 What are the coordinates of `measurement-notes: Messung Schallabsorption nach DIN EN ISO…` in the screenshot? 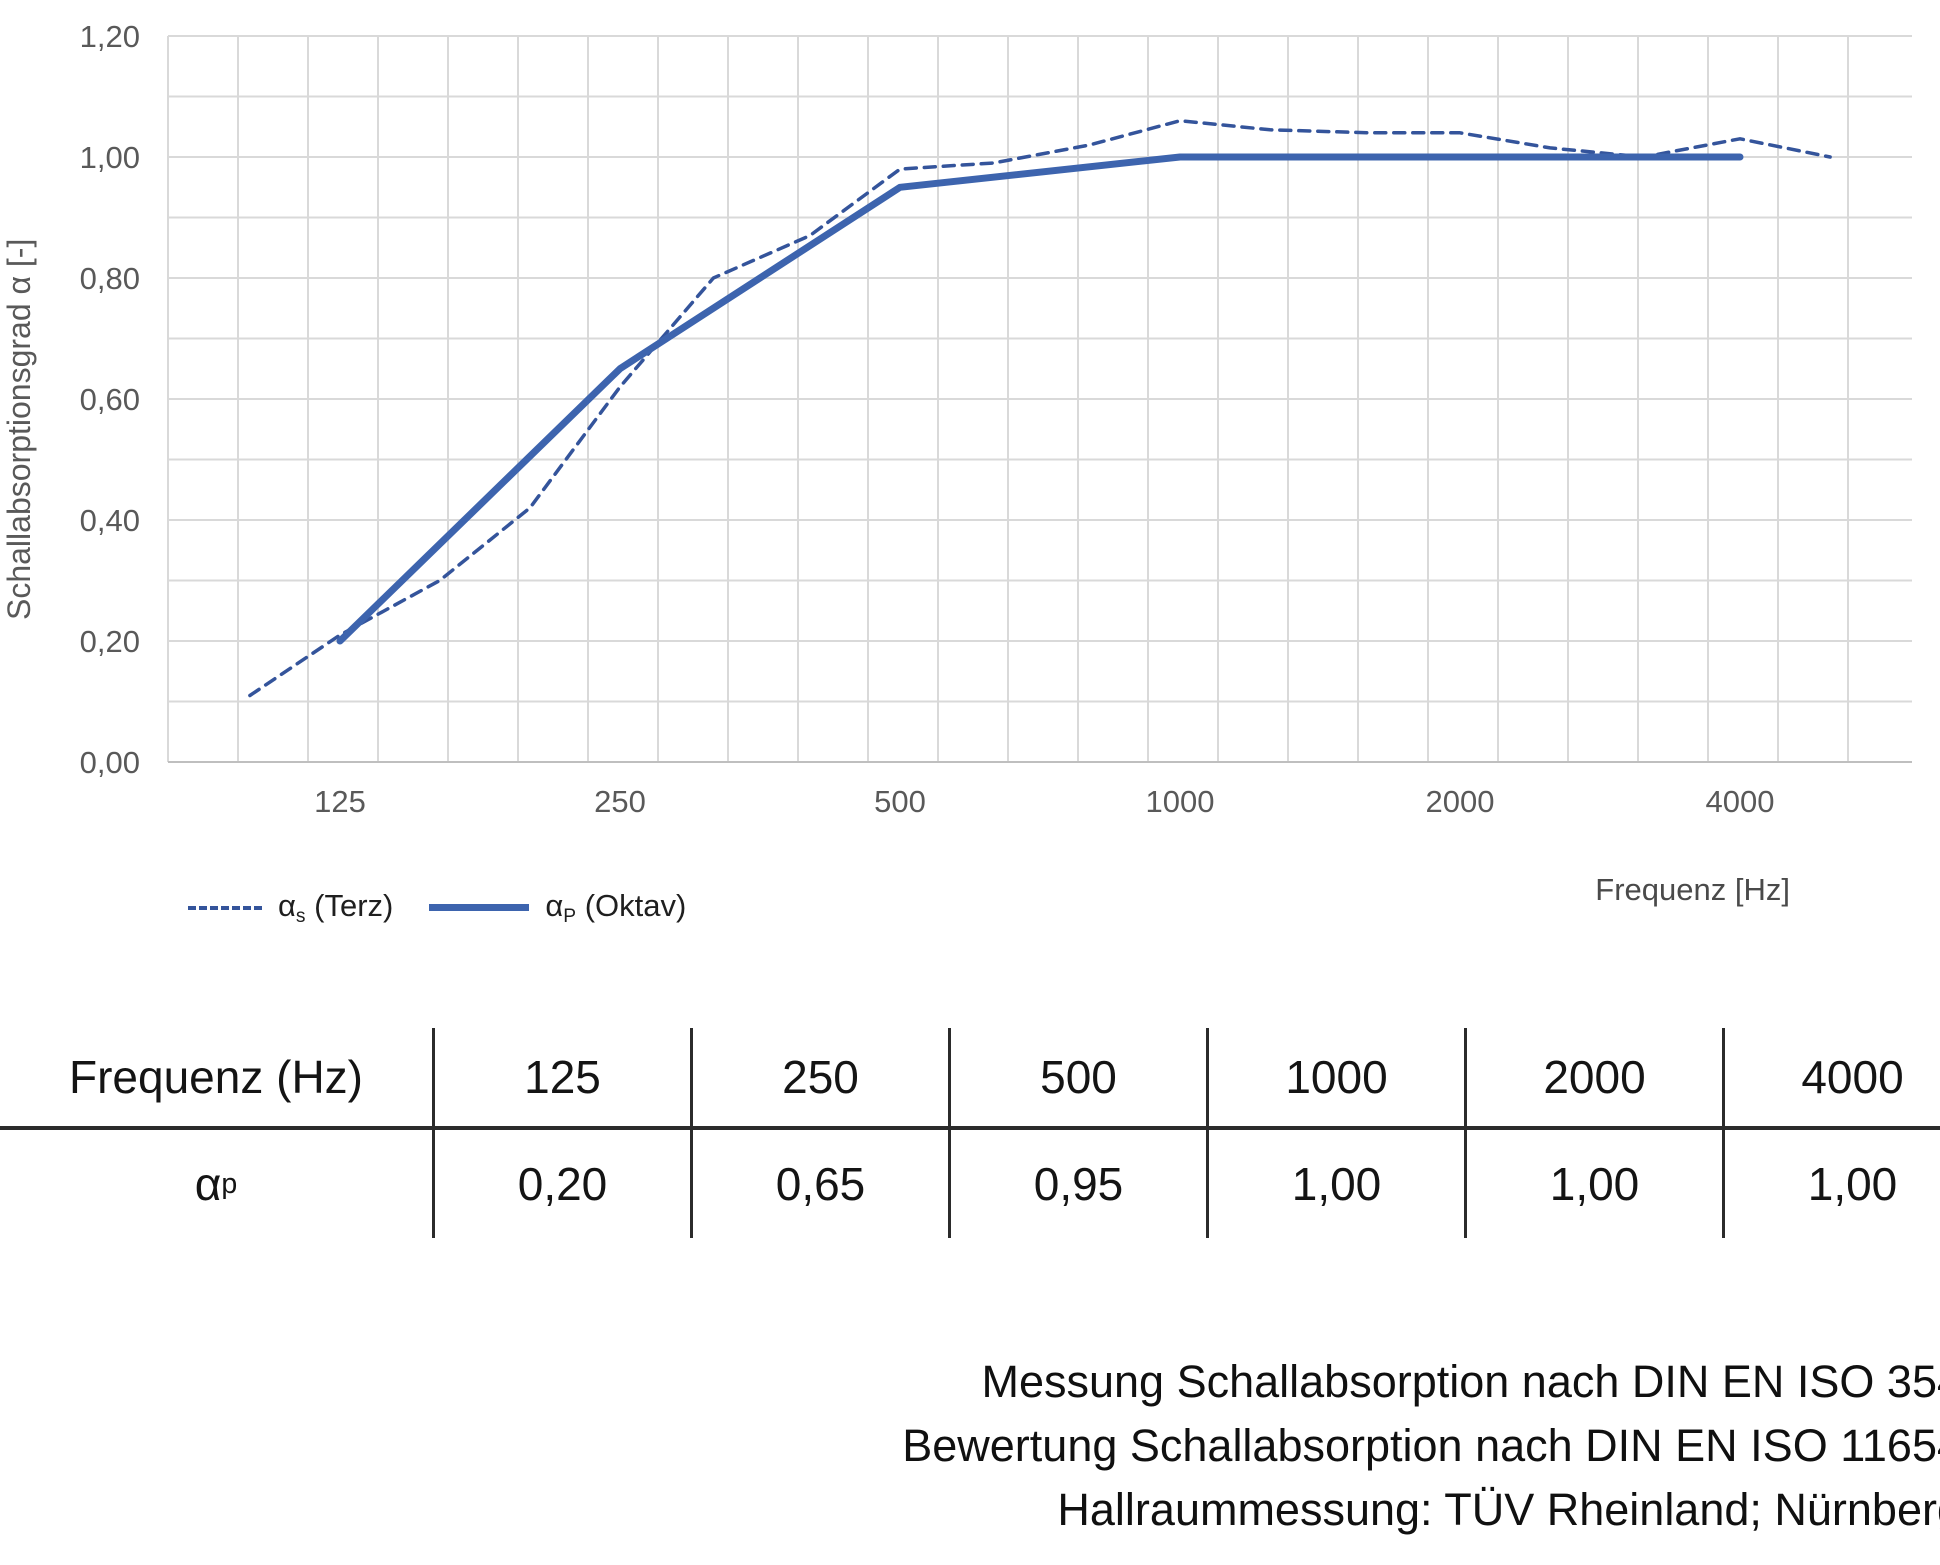 It's located at (1421, 1446).